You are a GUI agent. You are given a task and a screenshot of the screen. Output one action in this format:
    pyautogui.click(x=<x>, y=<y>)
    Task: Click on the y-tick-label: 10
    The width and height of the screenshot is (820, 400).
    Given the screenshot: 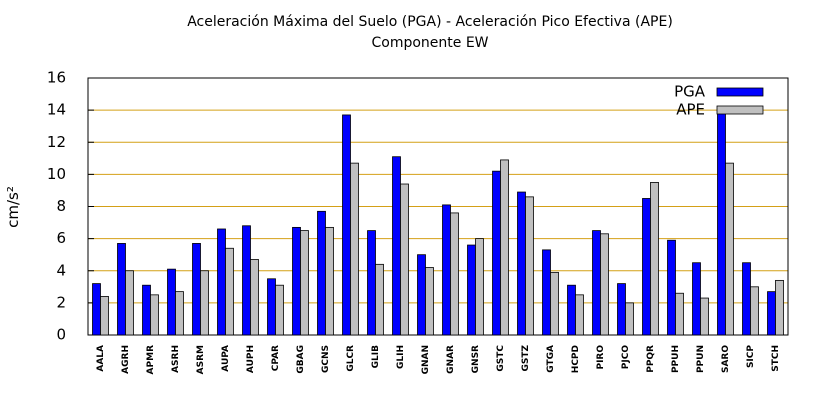 What is the action you would take?
    pyautogui.click(x=56, y=174)
    